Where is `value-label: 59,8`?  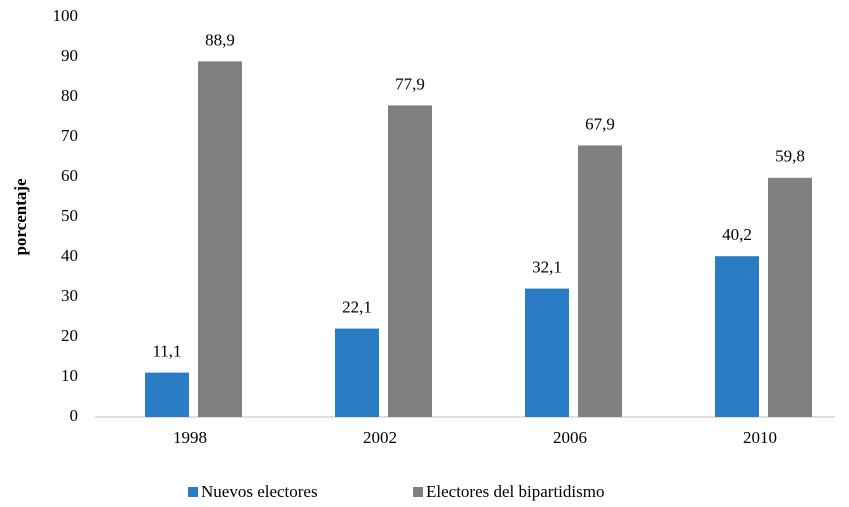 value-label: 59,8 is located at coordinates (790, 156).